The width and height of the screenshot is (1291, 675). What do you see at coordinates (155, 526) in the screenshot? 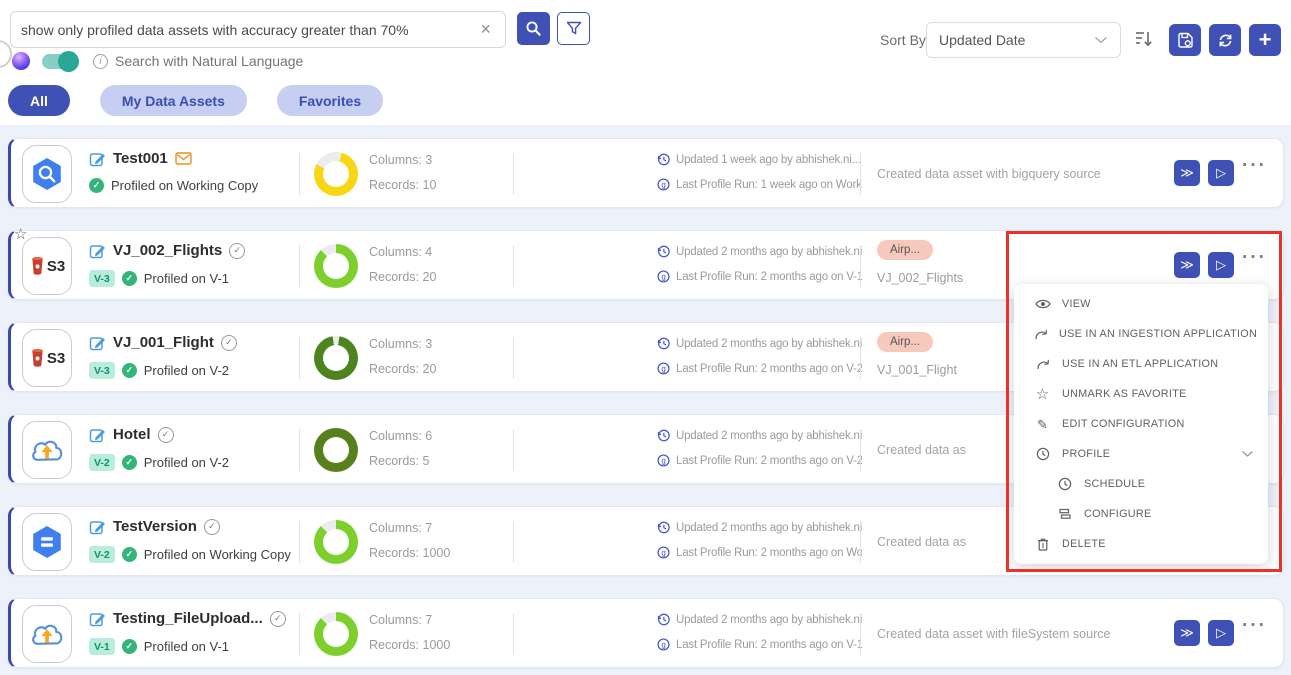
I see `asset-name: TestVersion` at bounding box center [155, 526].